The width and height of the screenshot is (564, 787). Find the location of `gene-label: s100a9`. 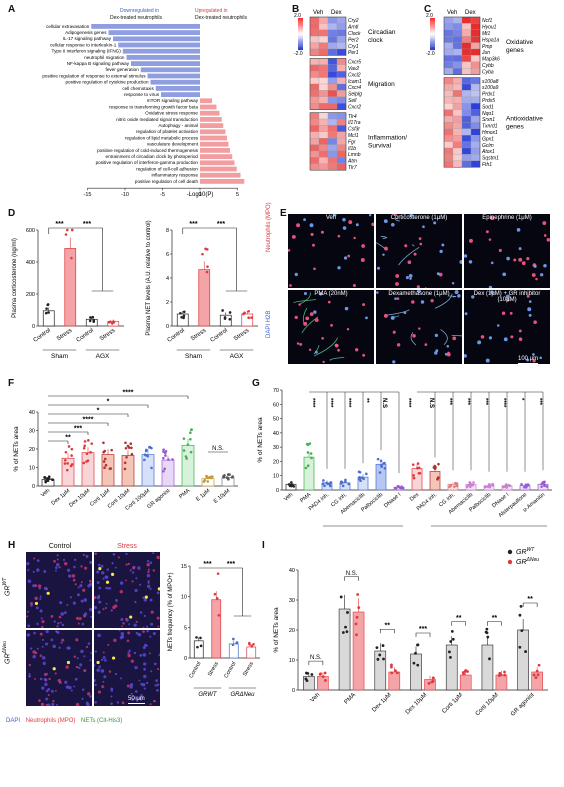

gene-label: s100a9 is located at coordinates (490, 88).